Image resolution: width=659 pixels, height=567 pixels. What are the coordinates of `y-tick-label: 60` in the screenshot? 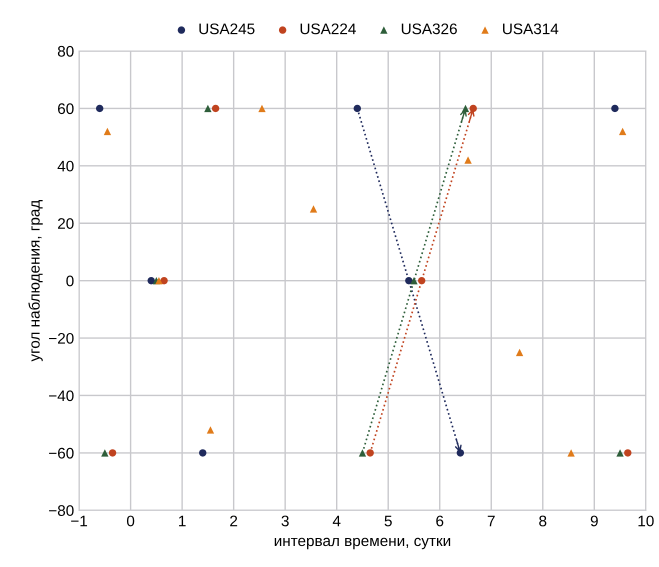 It's located at (66, 108).